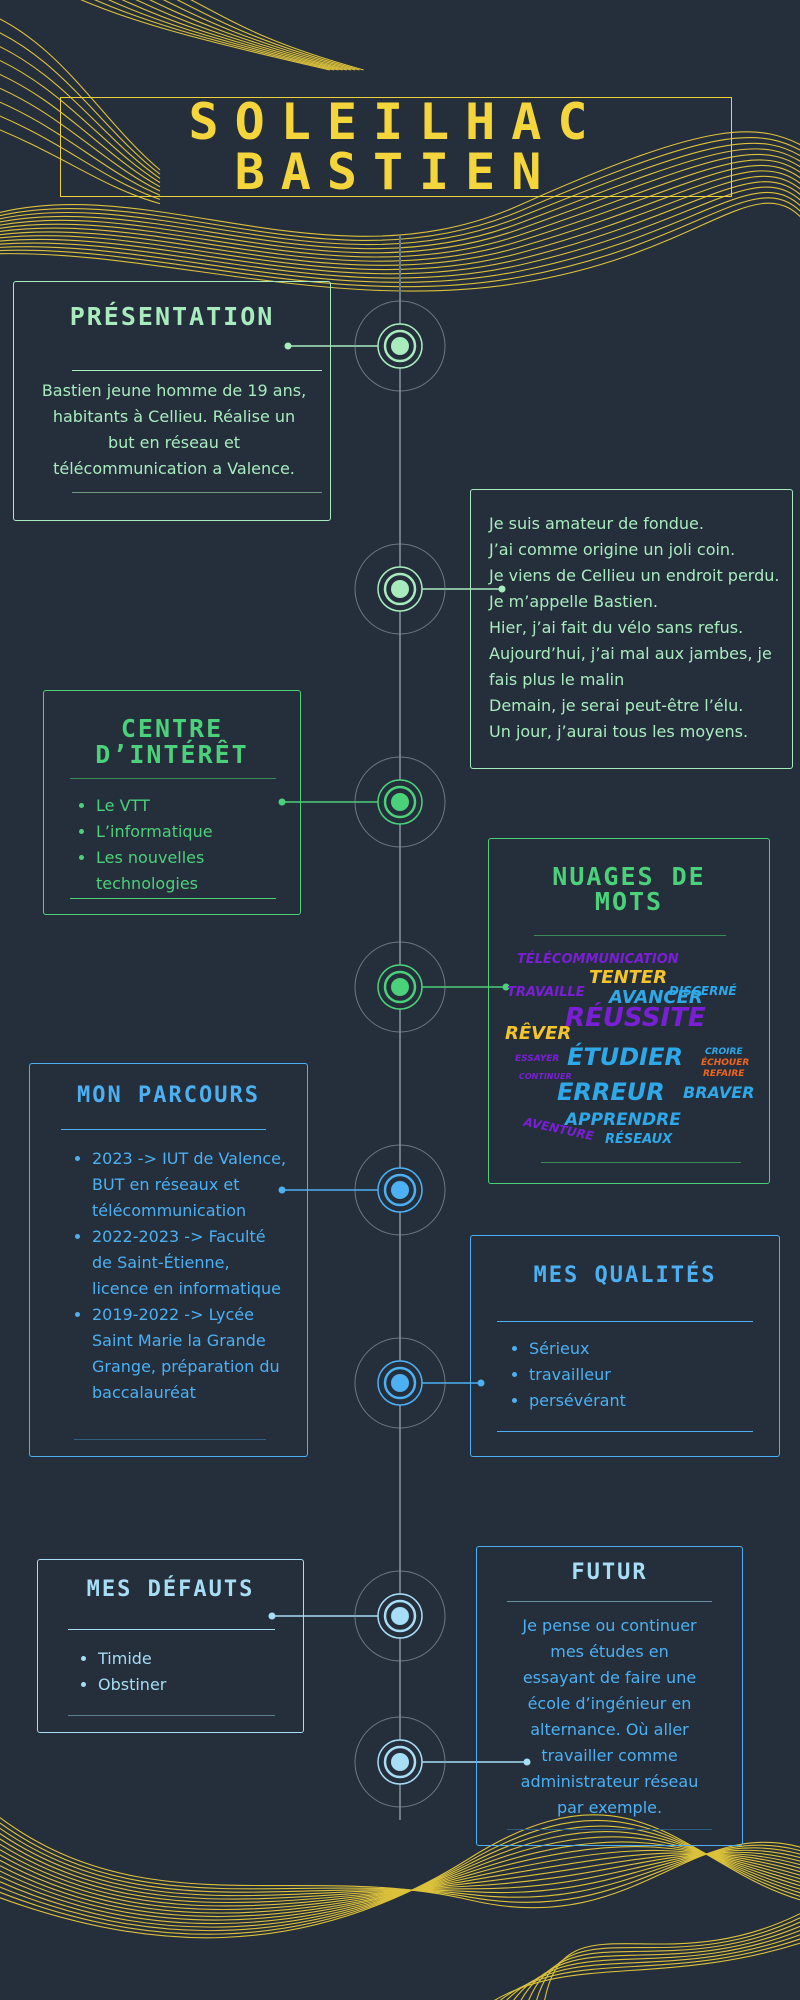  I want to click on word: RÊVER, so click(538, 1033).